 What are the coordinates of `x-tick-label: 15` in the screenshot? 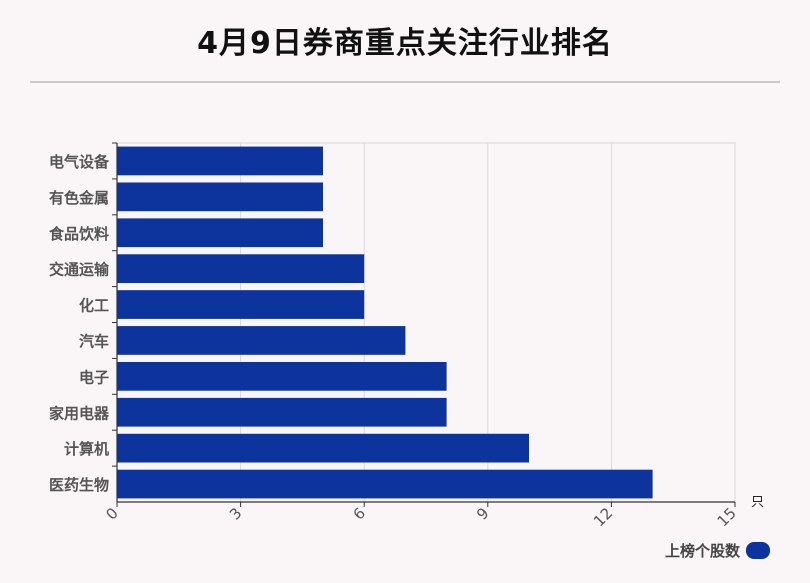 It's located at (727, 517).